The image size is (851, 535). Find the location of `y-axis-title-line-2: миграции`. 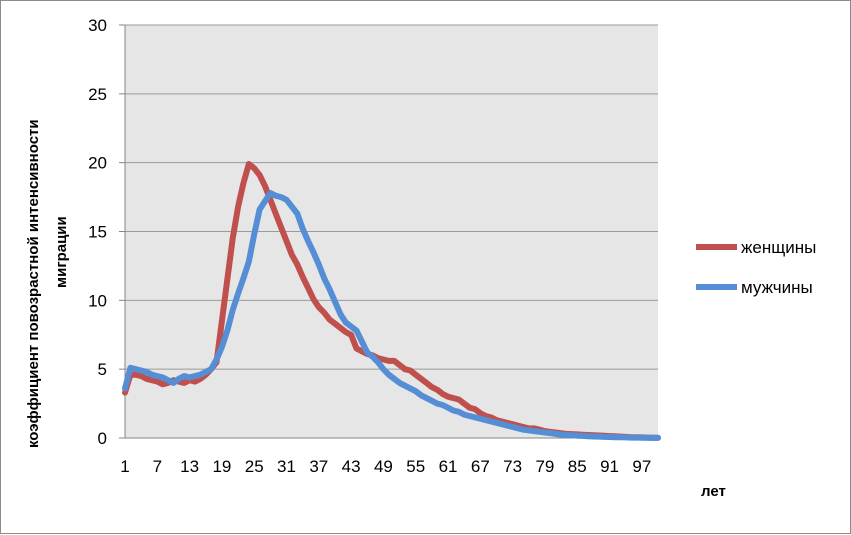

y-axis-title-line-2: миграции is located at coordinates (61, 252).